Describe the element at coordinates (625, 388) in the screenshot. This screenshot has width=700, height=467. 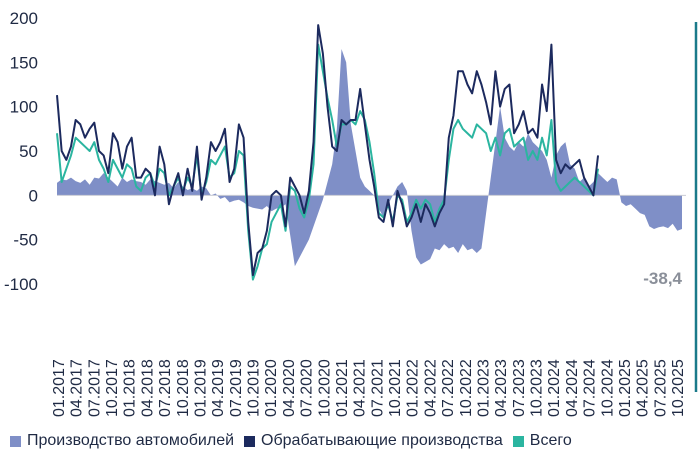
I see `x-tick-label: 01.2025` at that location.